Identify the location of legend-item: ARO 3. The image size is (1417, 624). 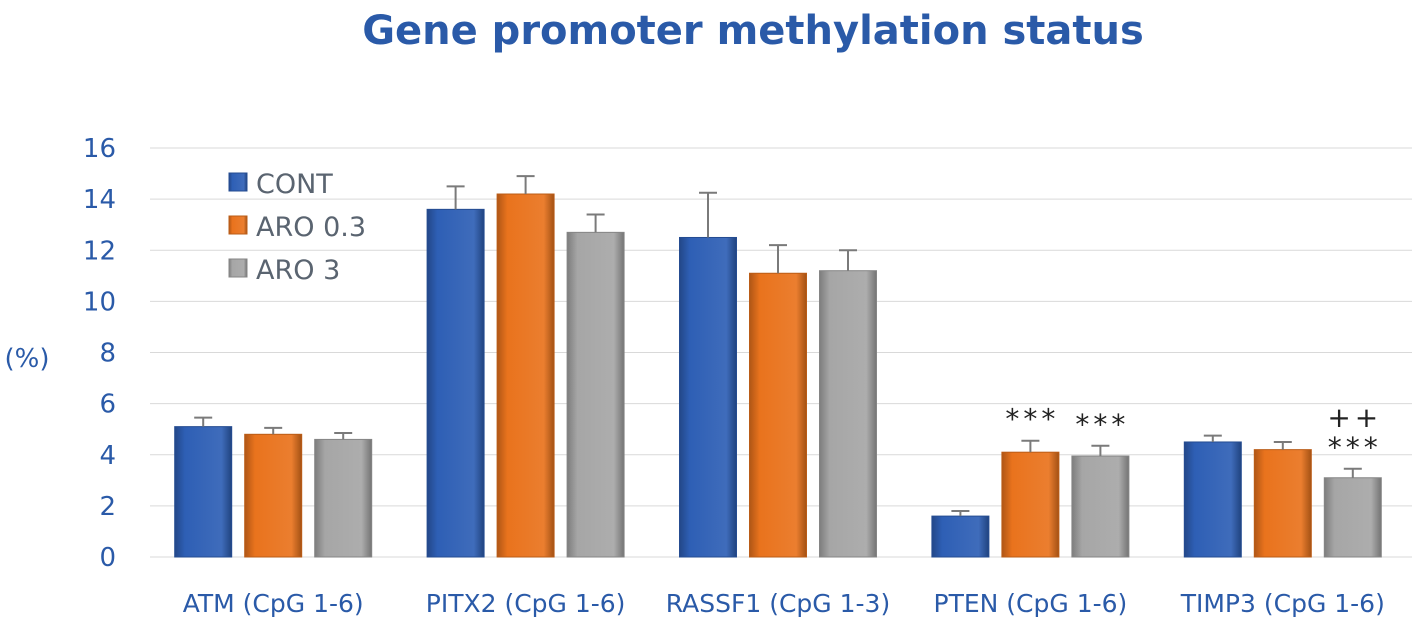
(284, 270).